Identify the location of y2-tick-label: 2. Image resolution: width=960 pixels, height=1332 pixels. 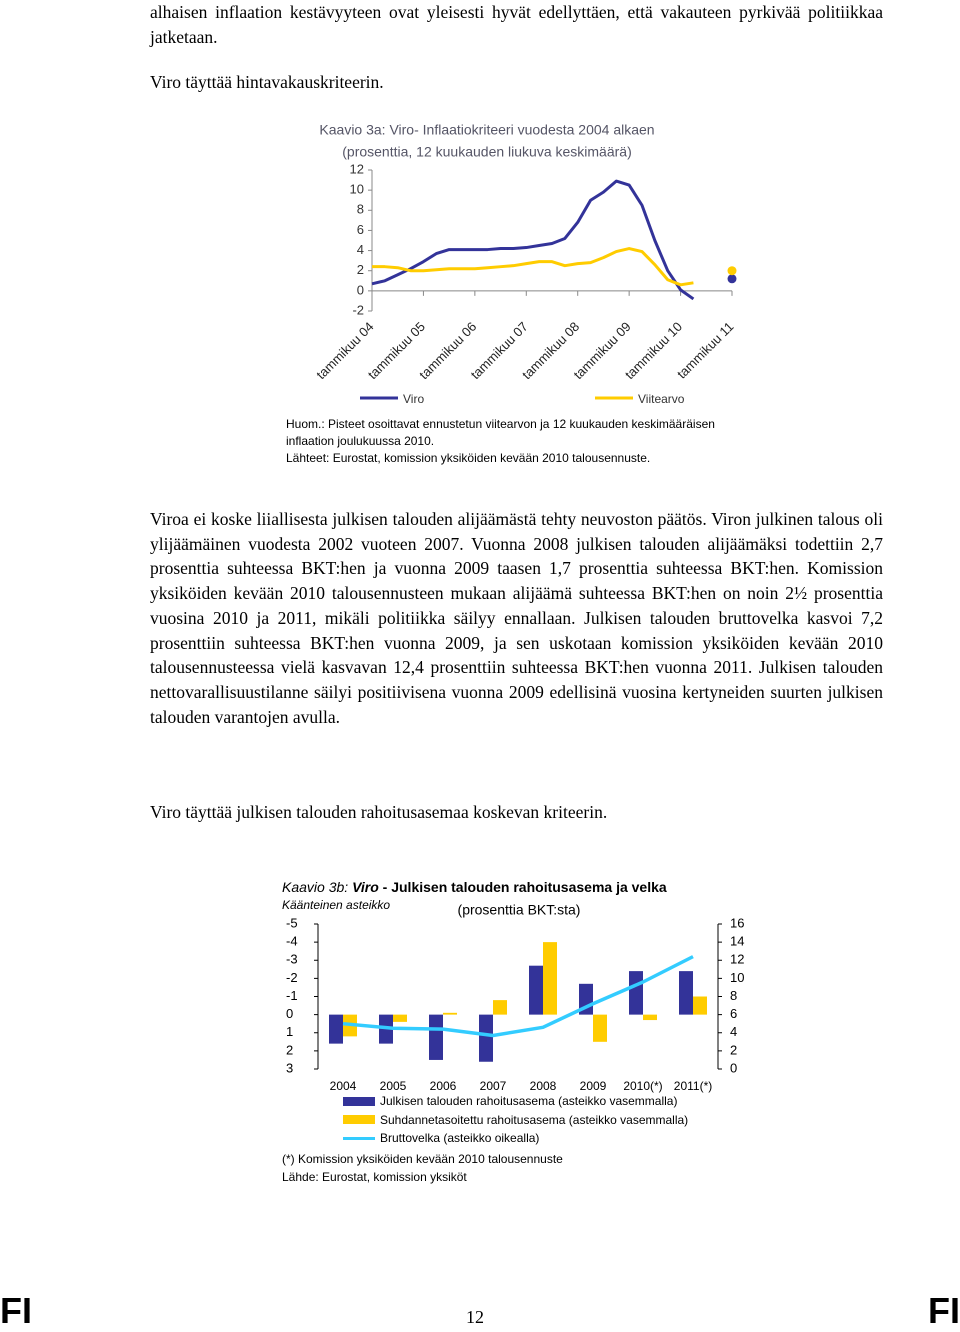
(733, 1049).